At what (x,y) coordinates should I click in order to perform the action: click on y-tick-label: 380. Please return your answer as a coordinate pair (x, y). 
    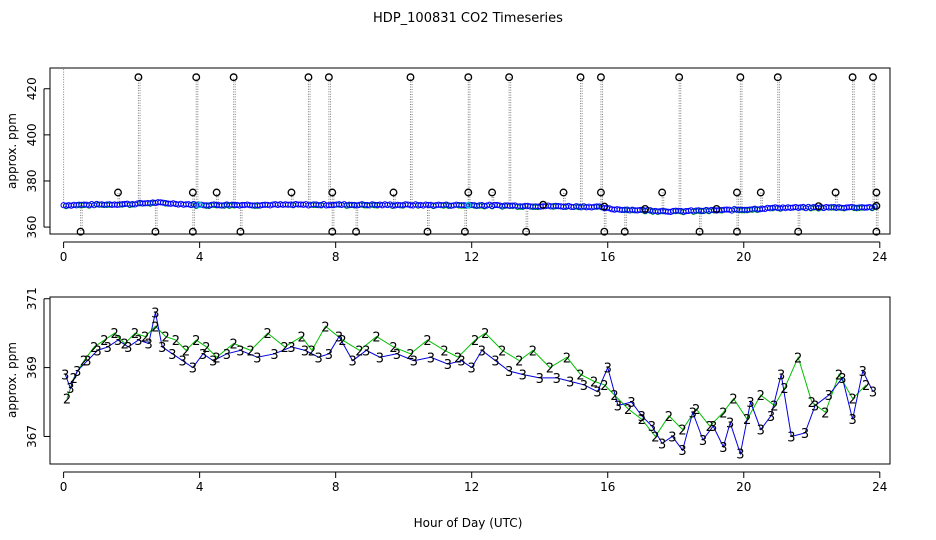
    Looking at the image, I should click on (32, 181).